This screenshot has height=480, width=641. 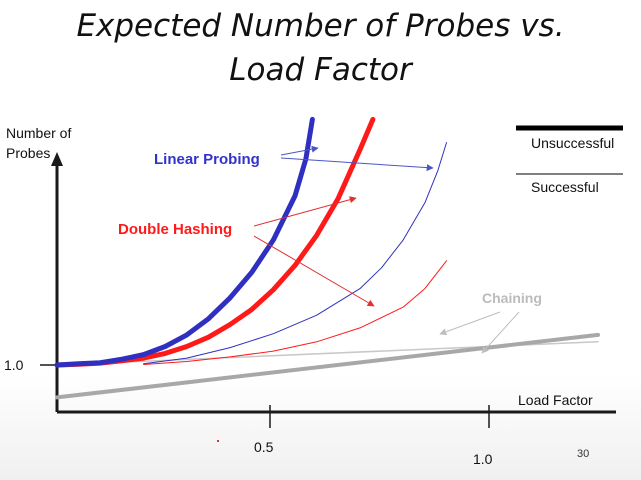 What do you see at coordinates (207, 159) in the screenshot?
I see `linear-probing-annotation: Linear Probing` at bounding box center [207, 159].